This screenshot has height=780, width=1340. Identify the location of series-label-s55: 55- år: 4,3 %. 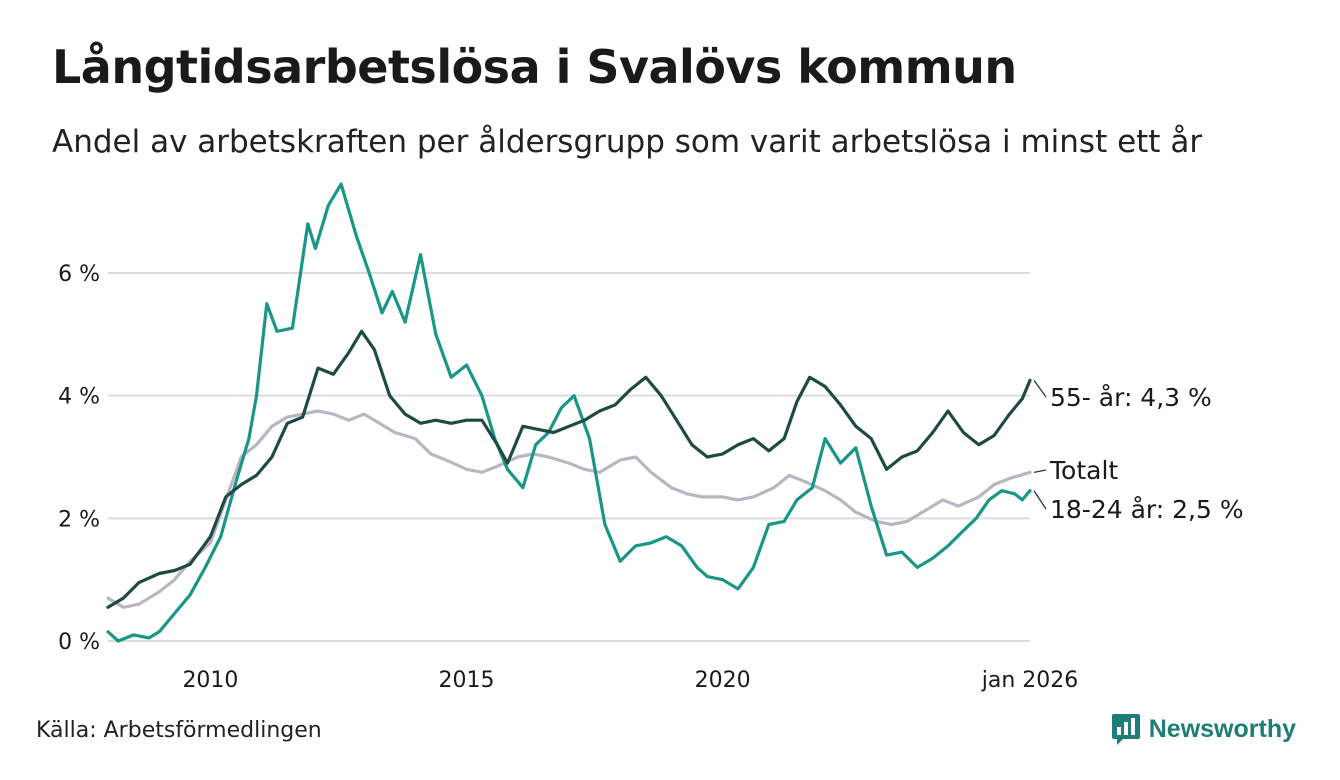
(1131, 397).